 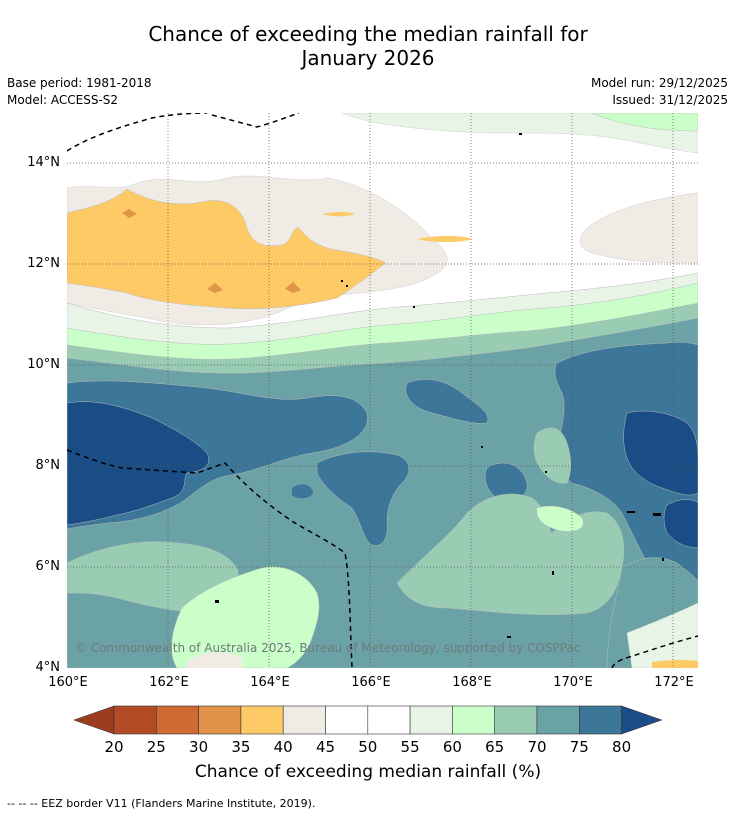 I want to click on contour-80-mid, so click(x=447, y=401).